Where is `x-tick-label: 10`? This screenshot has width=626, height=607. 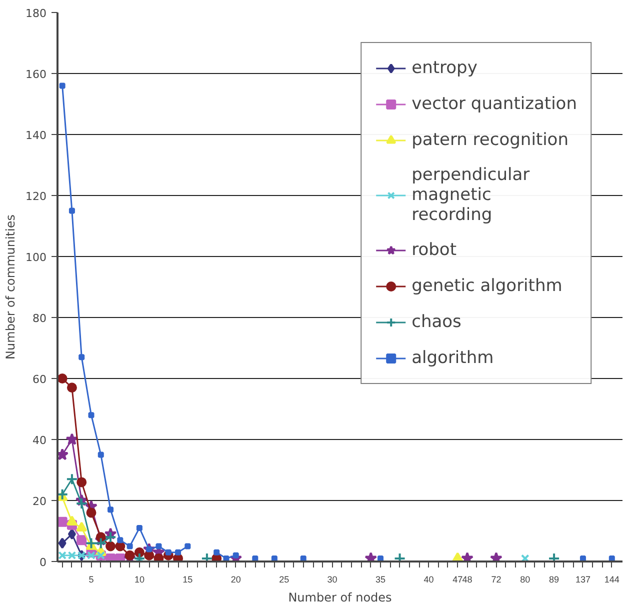
x-tick-label: 10 is located at coordinates (139, 579).